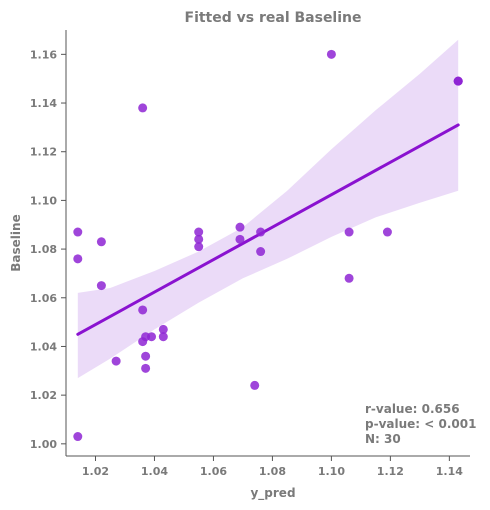 This screenshot has width=490, height=510. What do you see at coordinates (43, 249) in the screenshot?
I see `y-tick-label: 1.08` at bounding box center [43, 249].